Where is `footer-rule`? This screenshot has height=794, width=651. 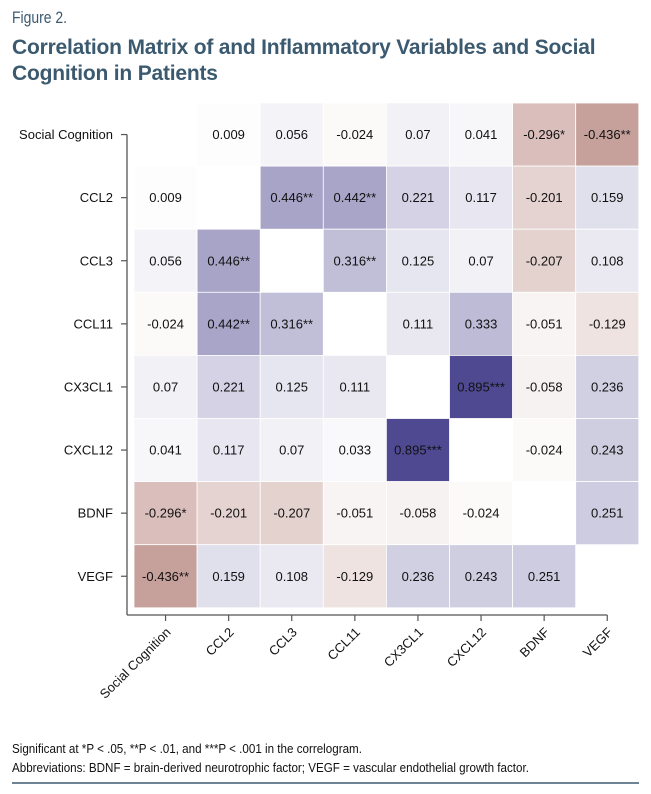
footer-rule is located at coordinates (325, 783).